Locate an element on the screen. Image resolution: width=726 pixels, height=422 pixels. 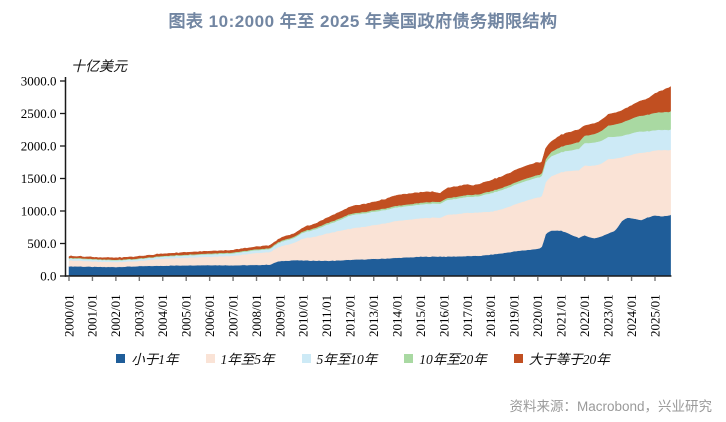
chart-title: 图表 10:2000 年至 2025 年美国政府债务期限结构 is located at coordinates (363, 21).